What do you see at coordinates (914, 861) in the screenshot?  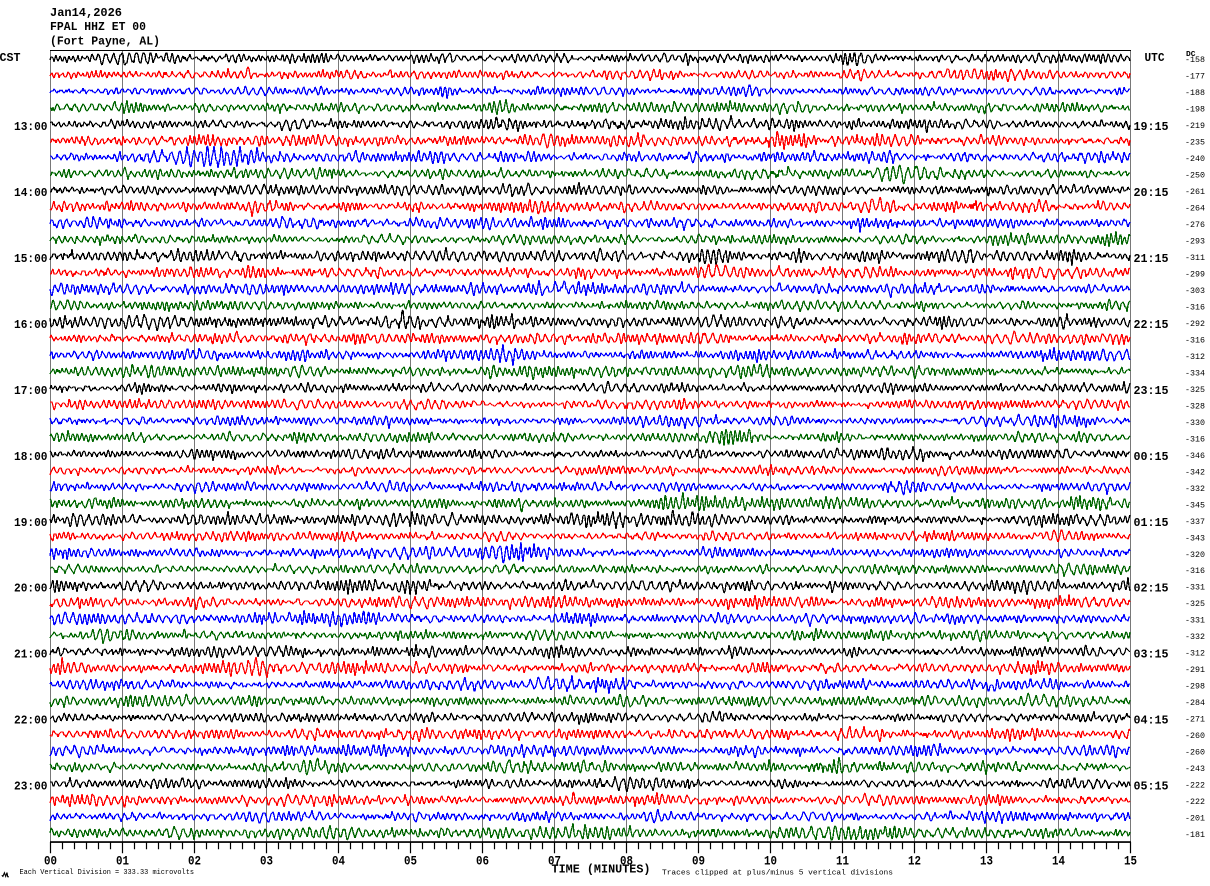 I see `svg-text: 12` at bounding box center [914, 861].